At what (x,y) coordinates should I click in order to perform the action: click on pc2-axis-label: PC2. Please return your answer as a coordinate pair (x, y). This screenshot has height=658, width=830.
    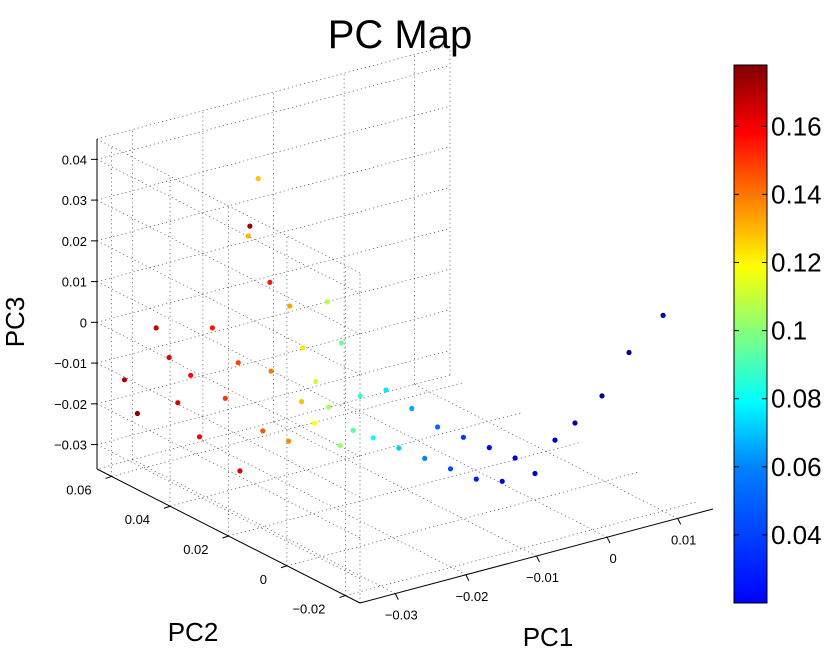
    Looking at the image, I should click on (193, 632).